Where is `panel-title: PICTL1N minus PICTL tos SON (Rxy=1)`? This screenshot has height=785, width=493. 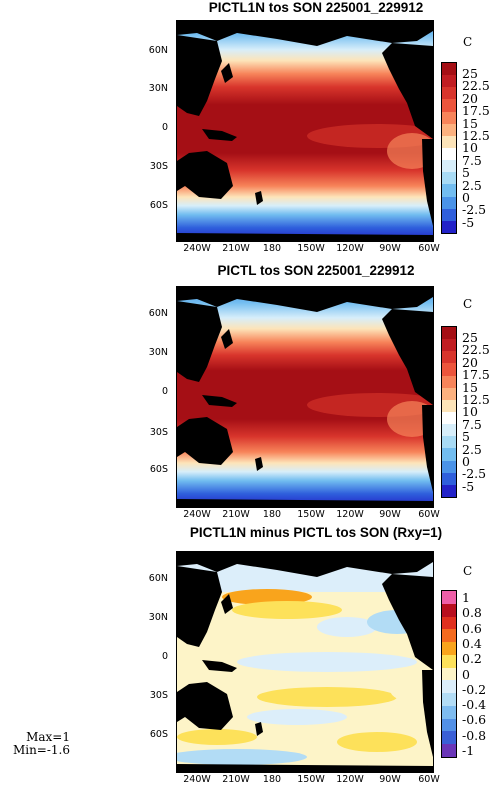 panel-title: PICTL1N minus PICTL tos SON (Rxy=1) is located at coordinates (316, 532).